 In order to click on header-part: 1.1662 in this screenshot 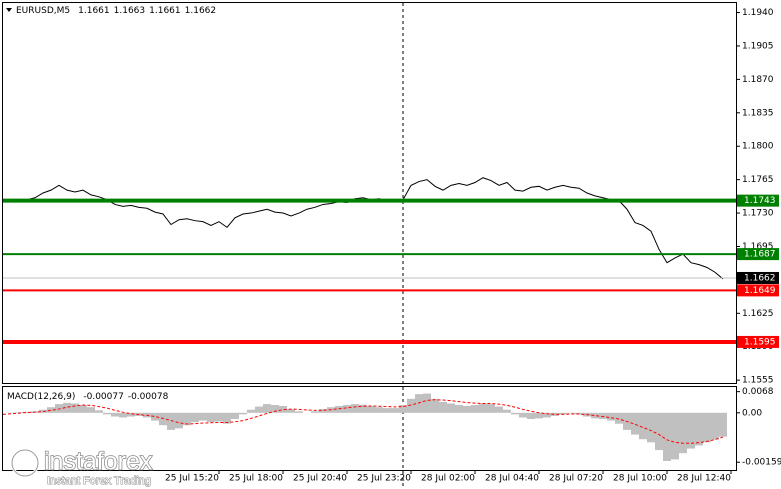, I will do `click(201, 11)`.